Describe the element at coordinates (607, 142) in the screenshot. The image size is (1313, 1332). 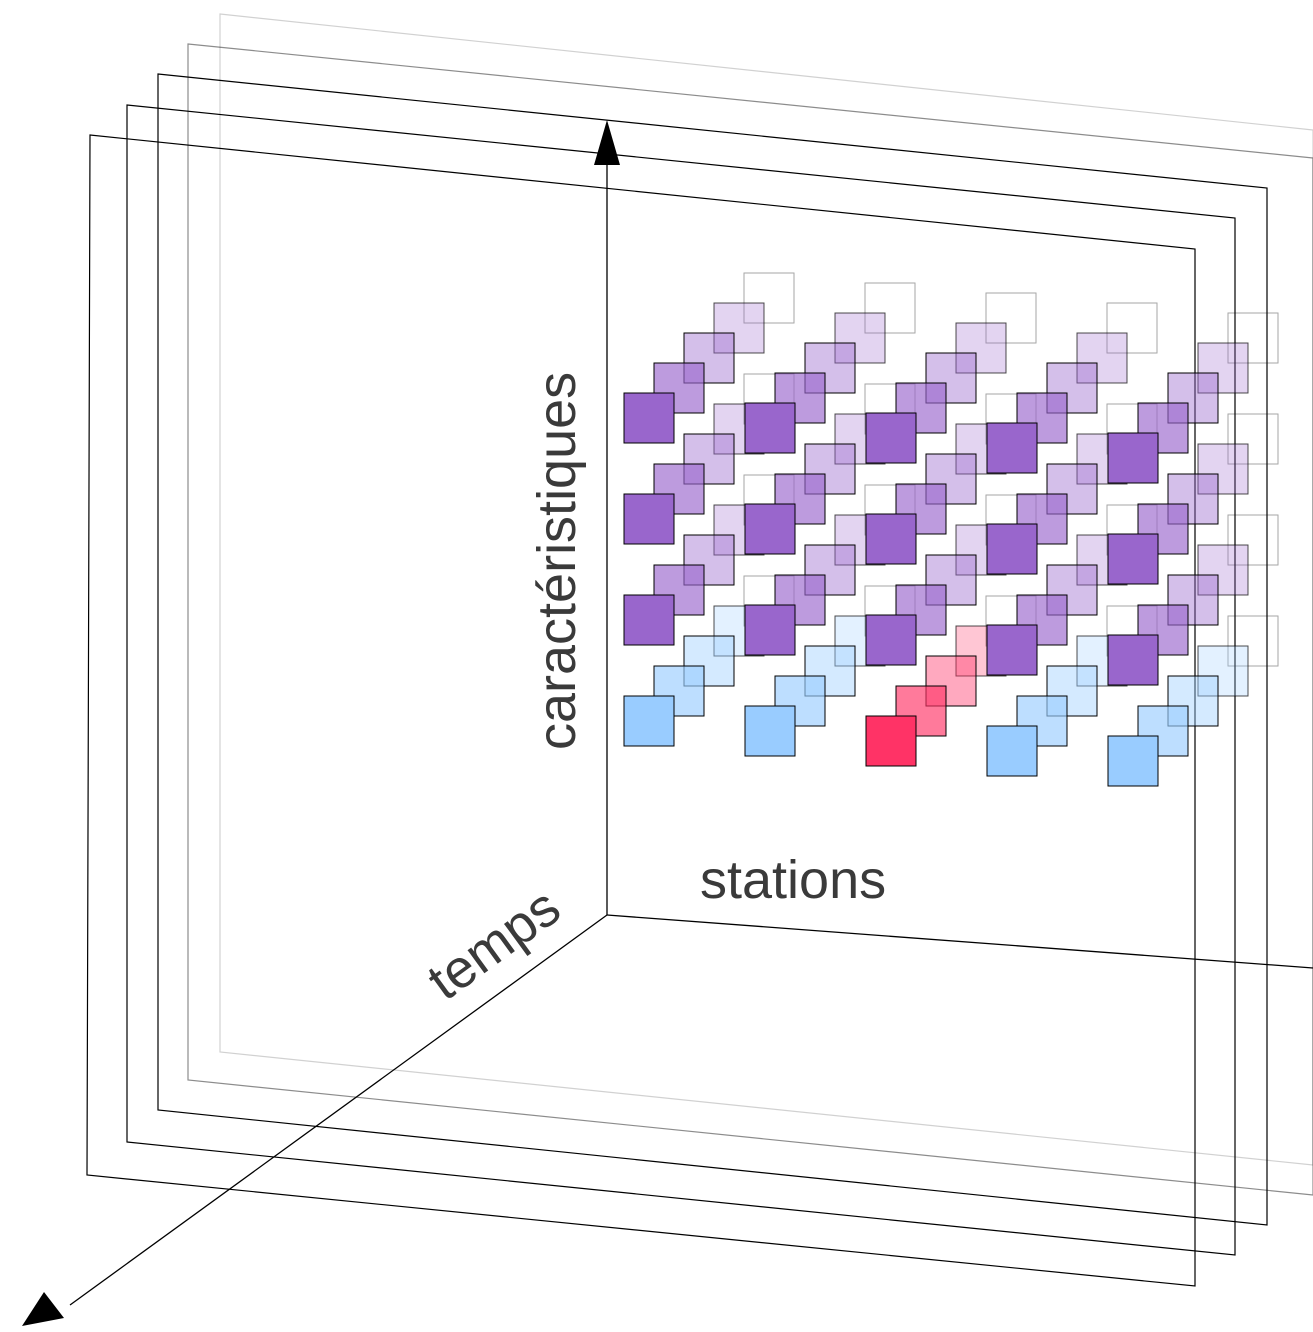
I see `feature-axis-arrowhead` at that location.